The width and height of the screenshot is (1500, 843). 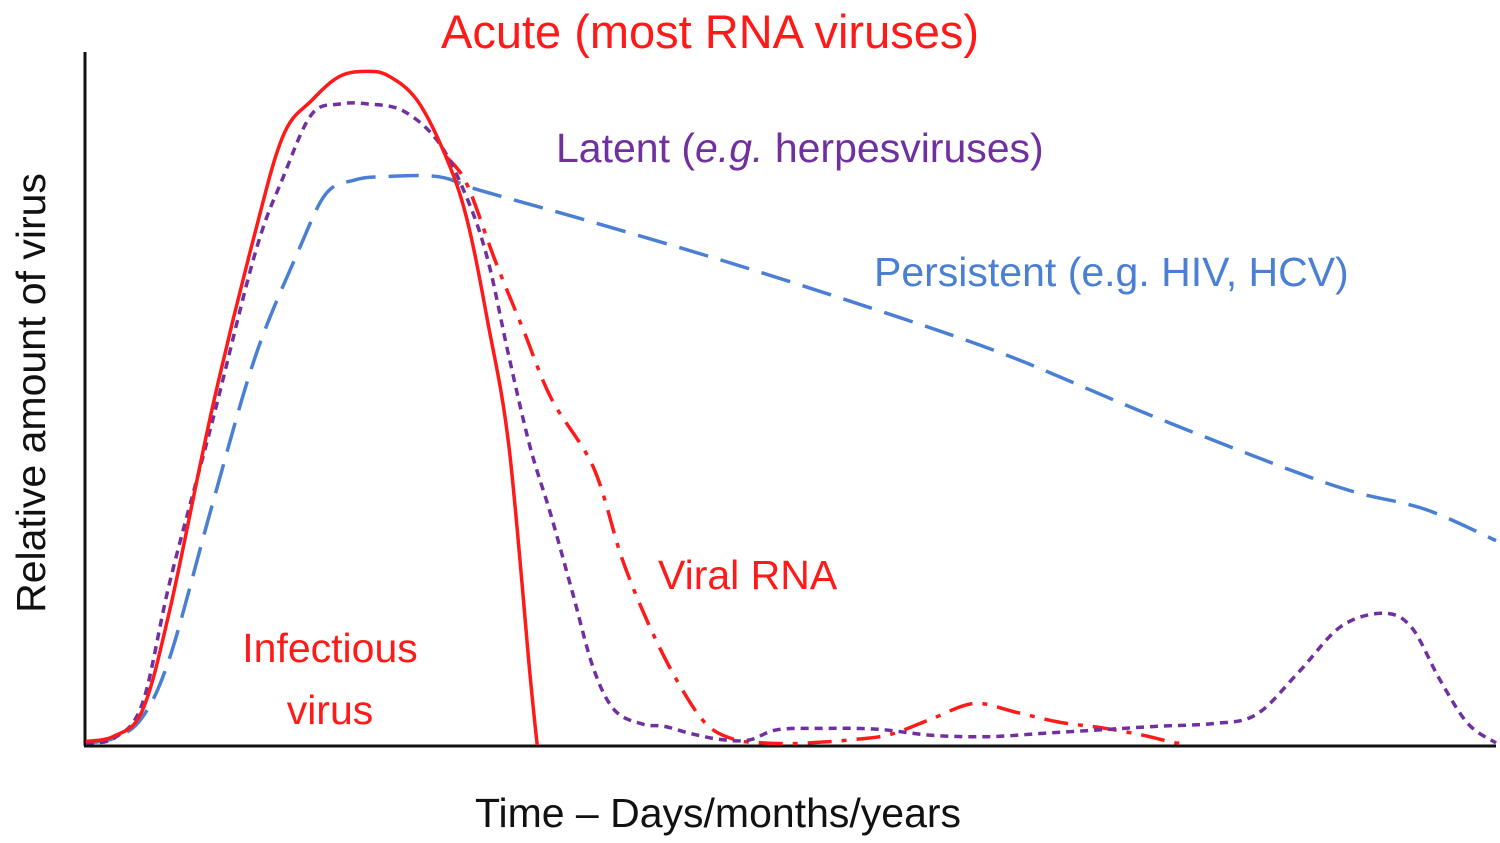 I want to click on x-axis-label: Time – Days/months/years, so click(x=718, y=813).